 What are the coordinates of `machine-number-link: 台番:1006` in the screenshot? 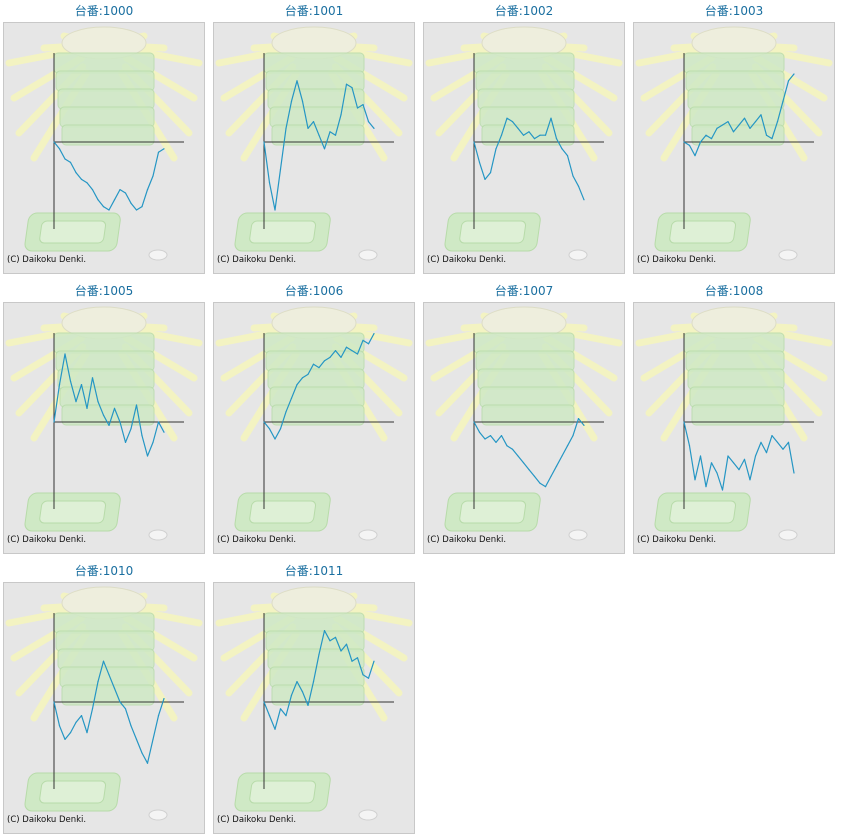 It's located at (314, 291).